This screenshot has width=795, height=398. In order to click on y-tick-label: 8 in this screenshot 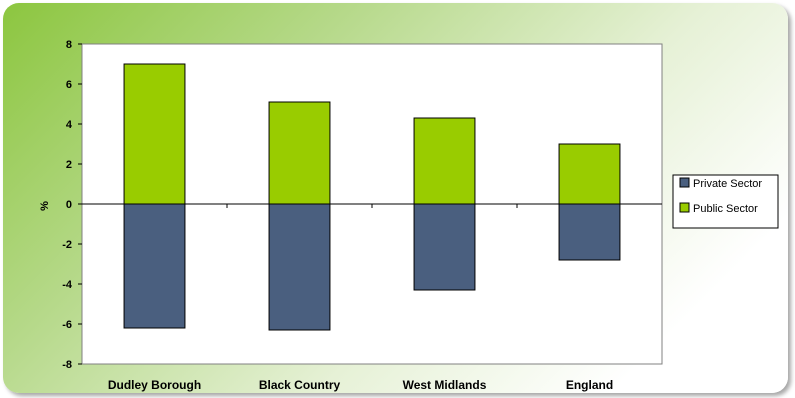, I will do `click(69, 45)`.